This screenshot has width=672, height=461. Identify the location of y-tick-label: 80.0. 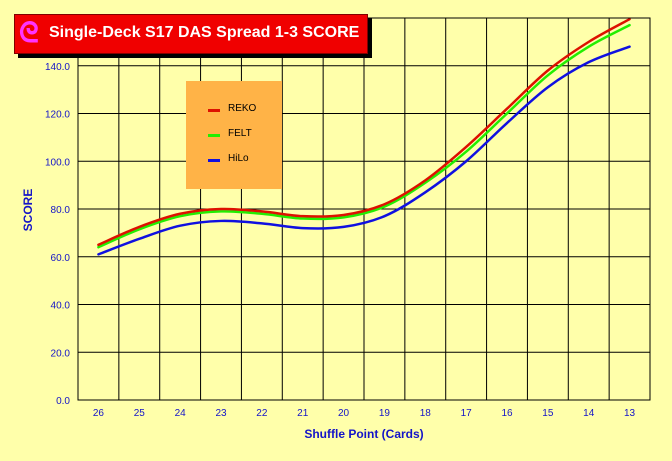
(61, 210).